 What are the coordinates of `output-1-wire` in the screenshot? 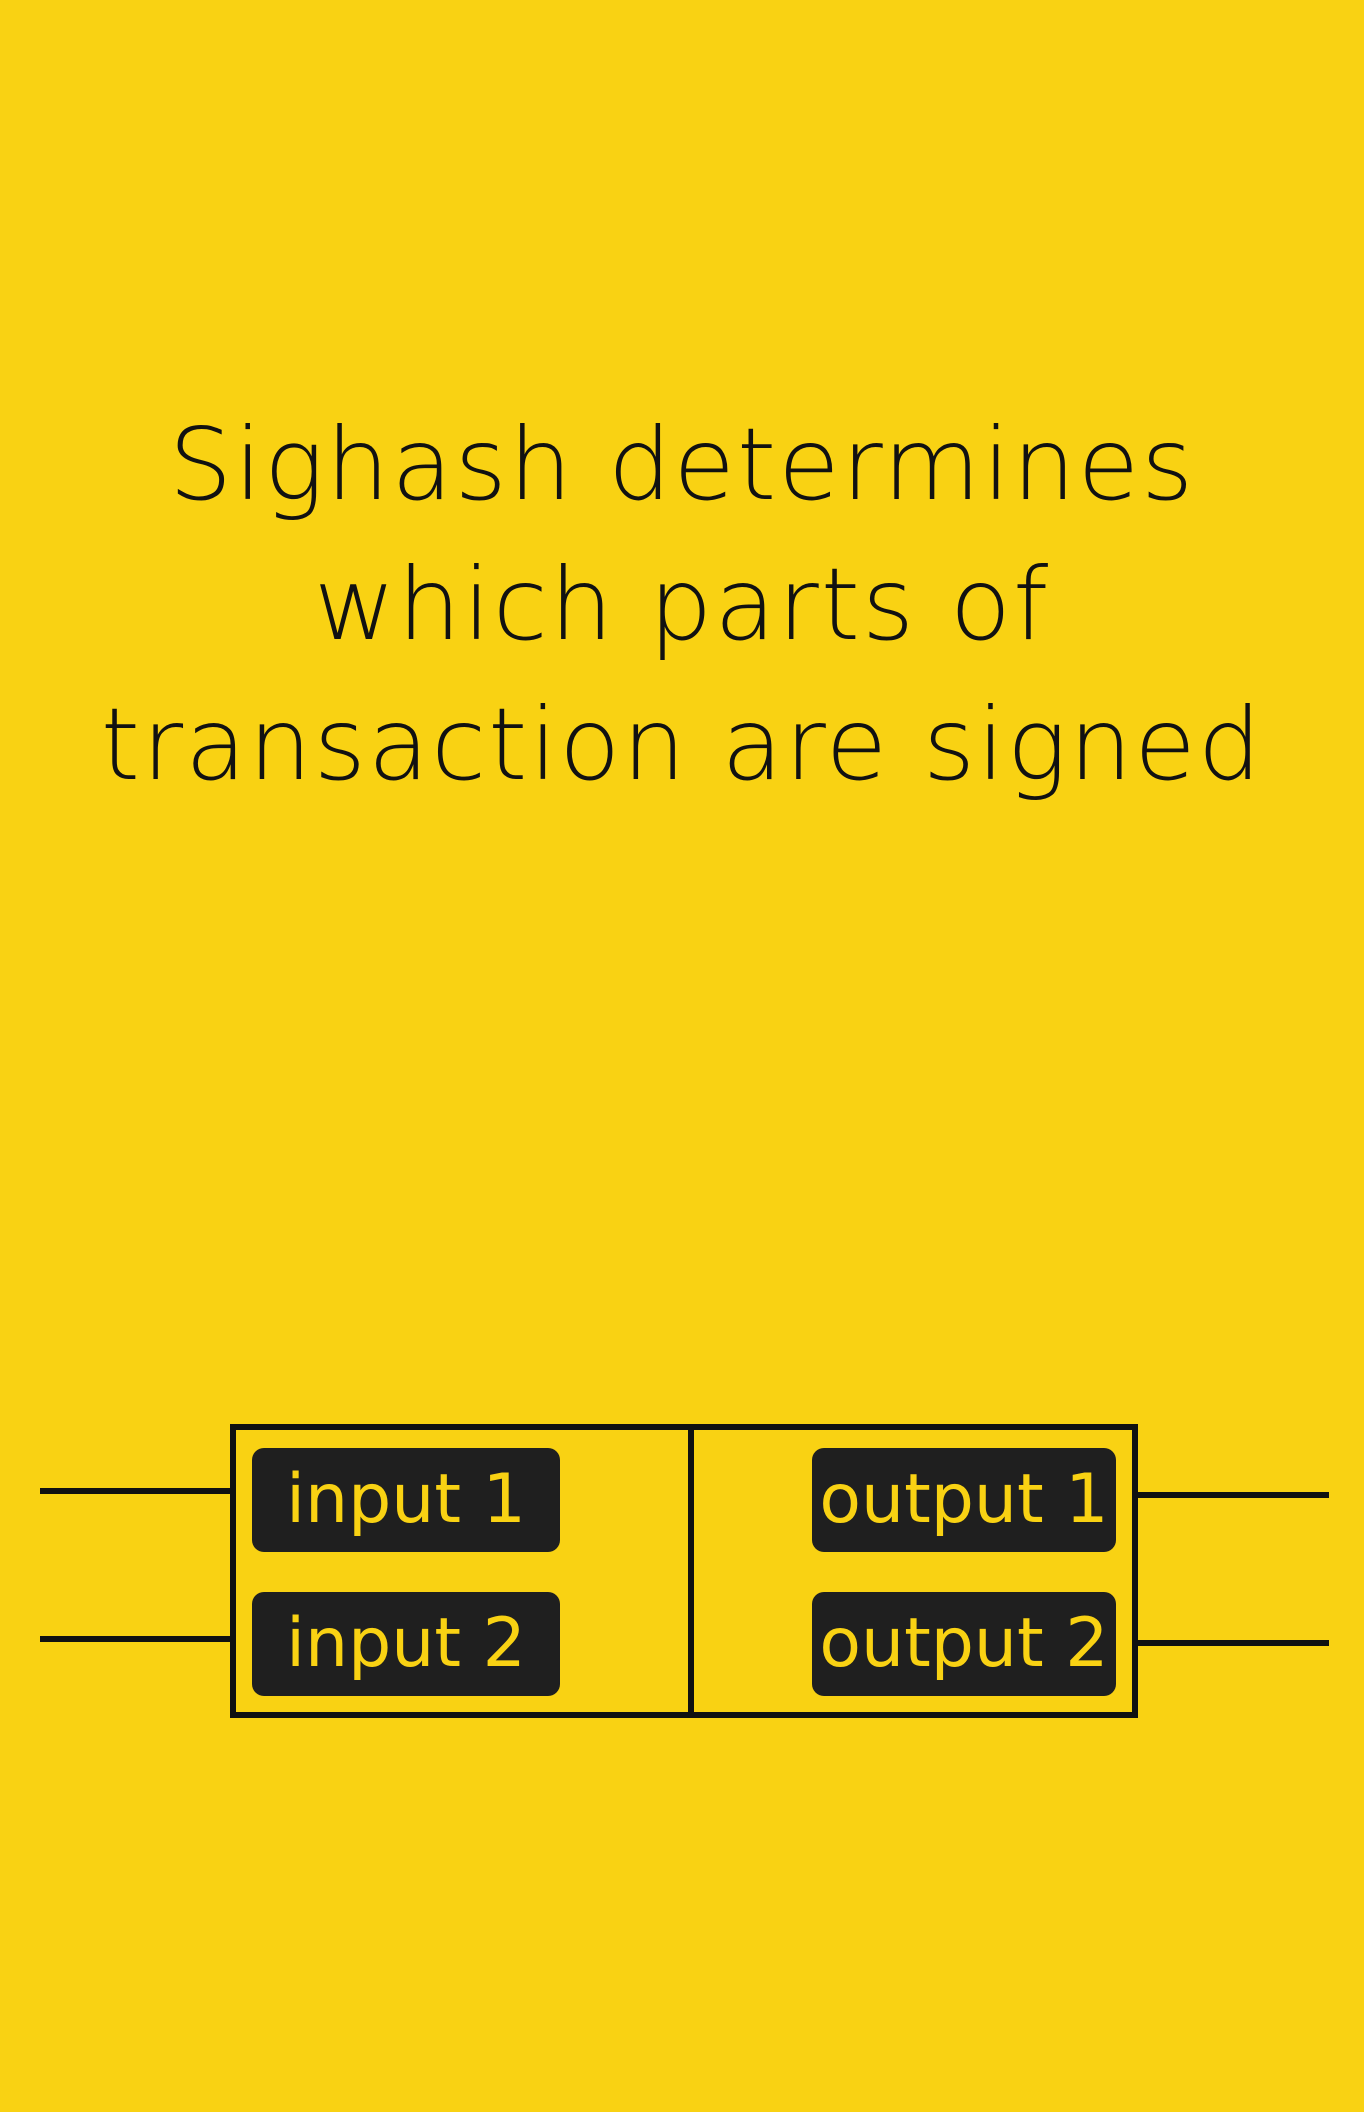 It's located at (1232, 1495).